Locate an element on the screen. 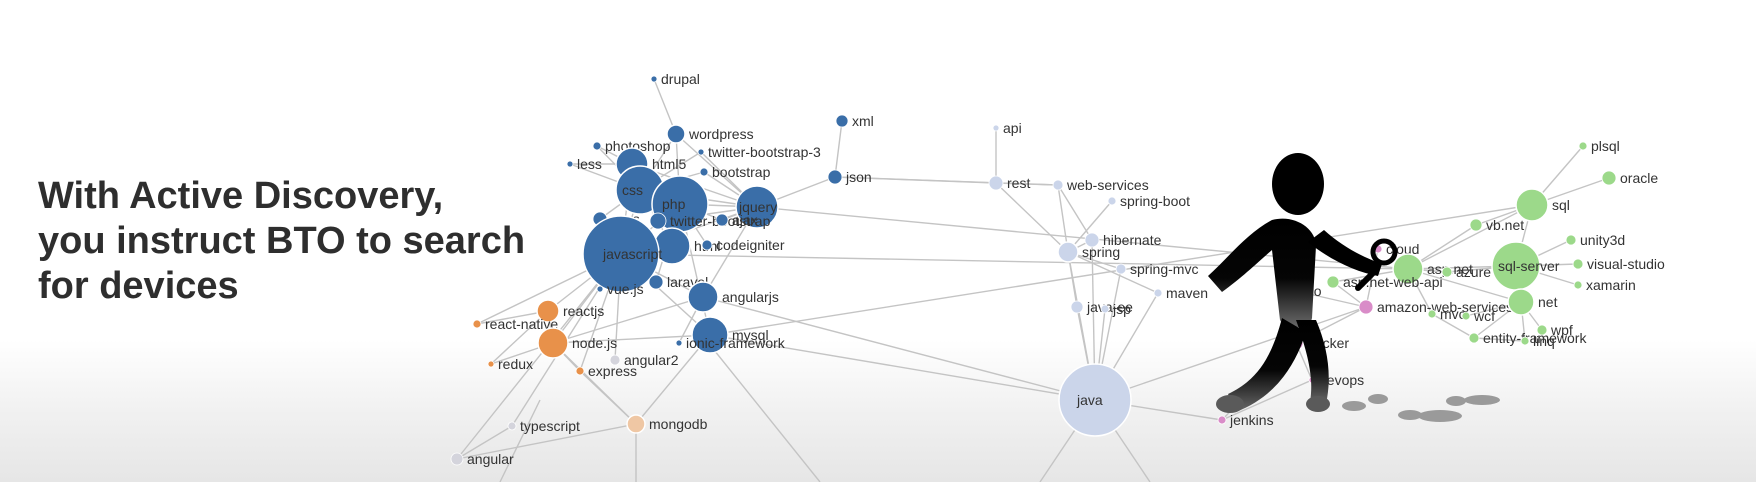  node-label: sql is located at coordinates (1561, 205).